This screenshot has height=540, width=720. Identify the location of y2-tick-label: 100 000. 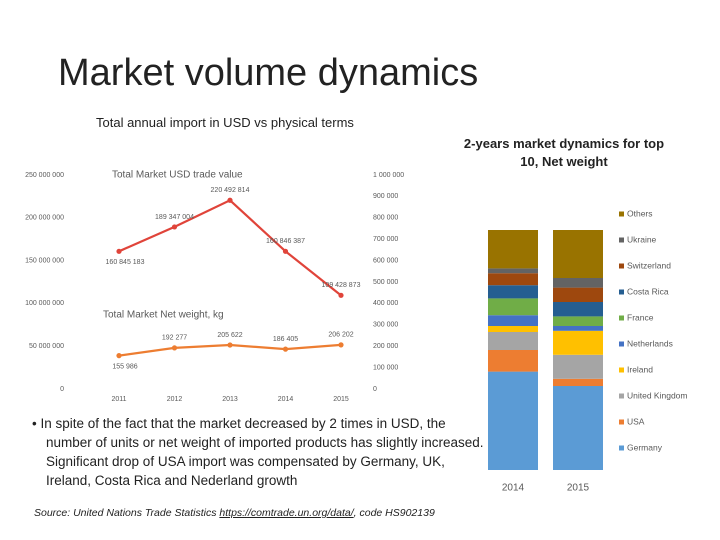
(385, 367).